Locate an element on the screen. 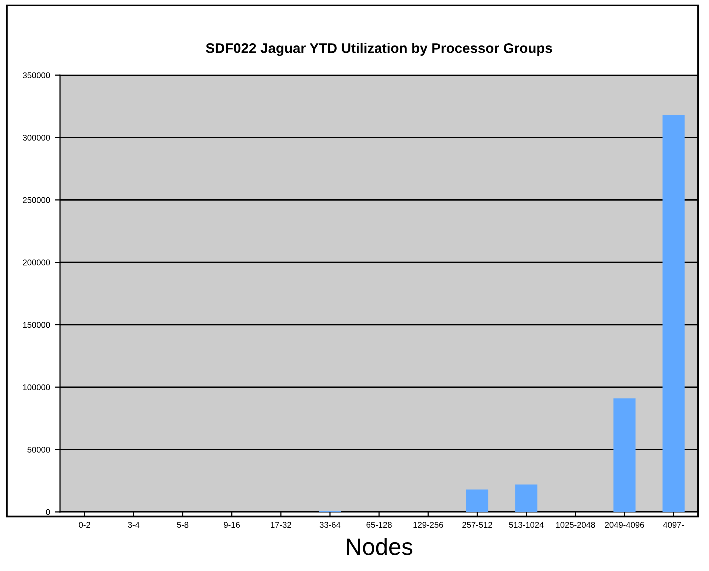 The height and width of the screenshot is (571, 709). x-tick-label: 129-256 is located at coordinates (429, 525).